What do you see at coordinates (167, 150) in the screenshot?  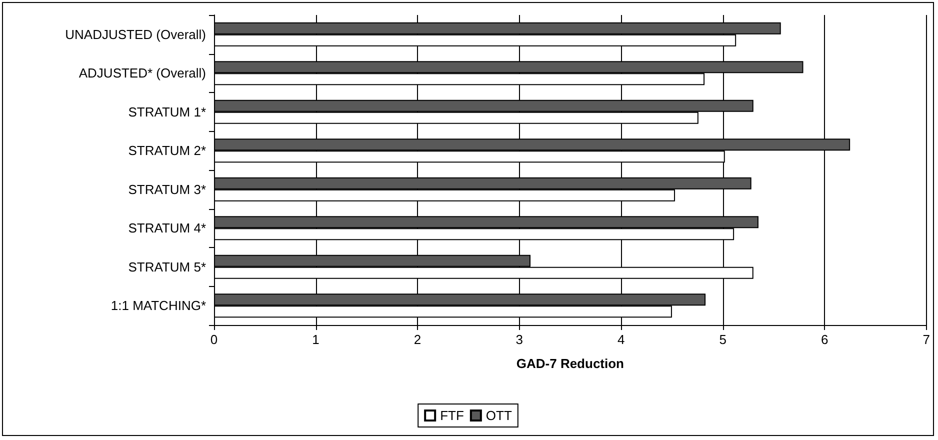 I see `y-tick-label: STRATUM 2*` at bounding box center [167, 150].